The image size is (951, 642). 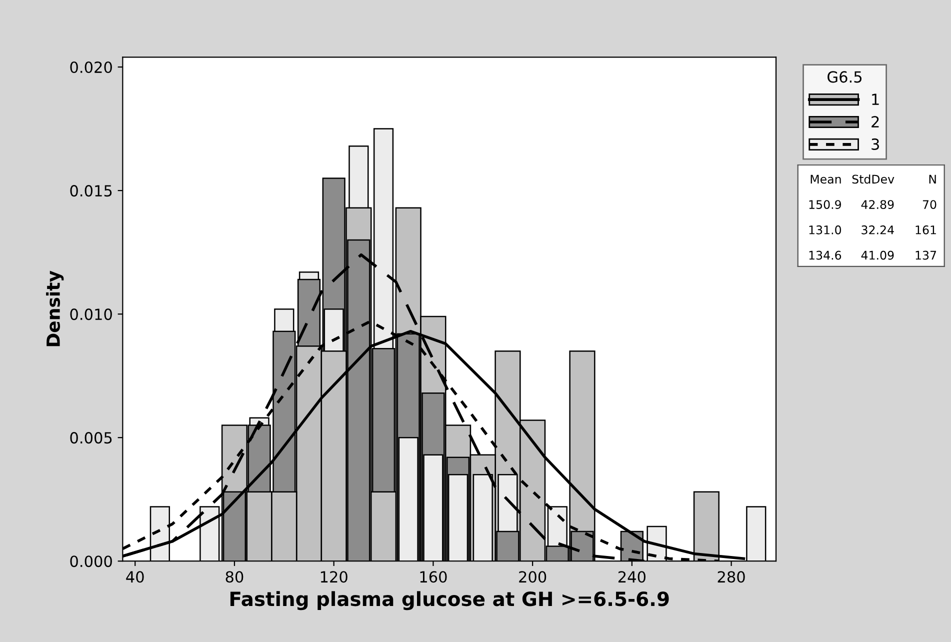 What do you see at coordinates (825, 255) in the screenshot?
I see `text: 134.6` at bounding box center [825, 255].